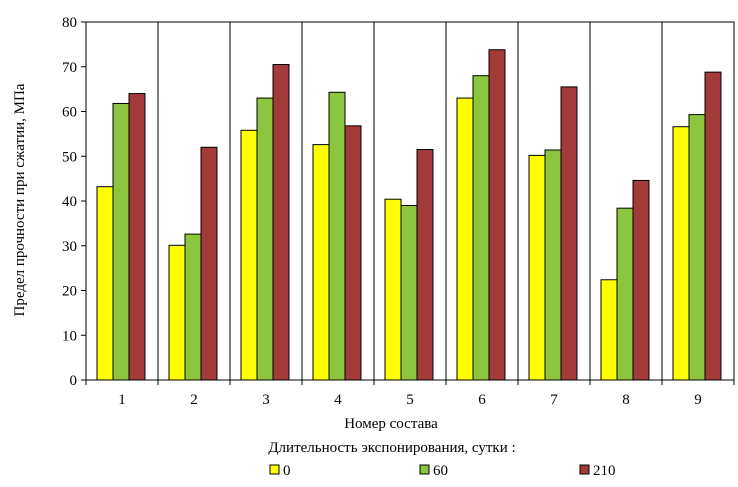 The height and width of the screenshot is (487, 738). Describe the element at coordinates (391, 424) in the screenshot. I see `x-axis-label: Номер состава` at that location.